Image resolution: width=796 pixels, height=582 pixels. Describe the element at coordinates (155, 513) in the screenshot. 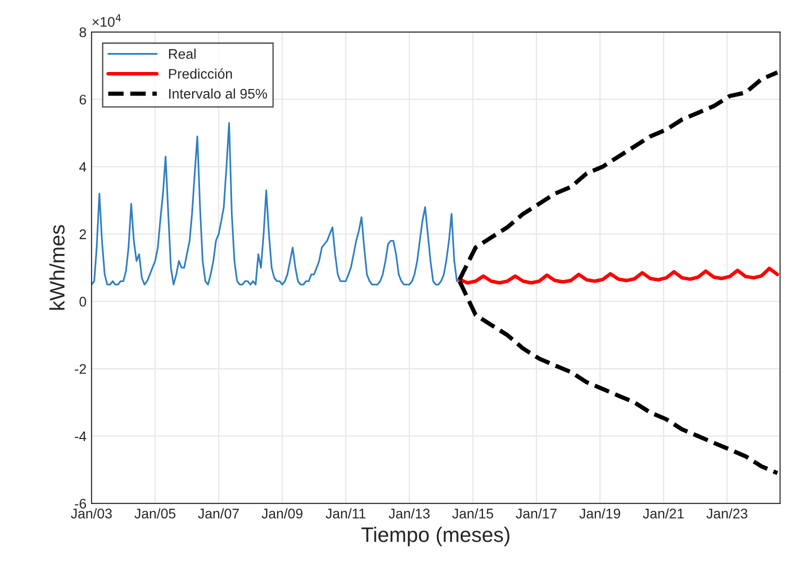

I see `x-tick-label: Jan/05` at that location.